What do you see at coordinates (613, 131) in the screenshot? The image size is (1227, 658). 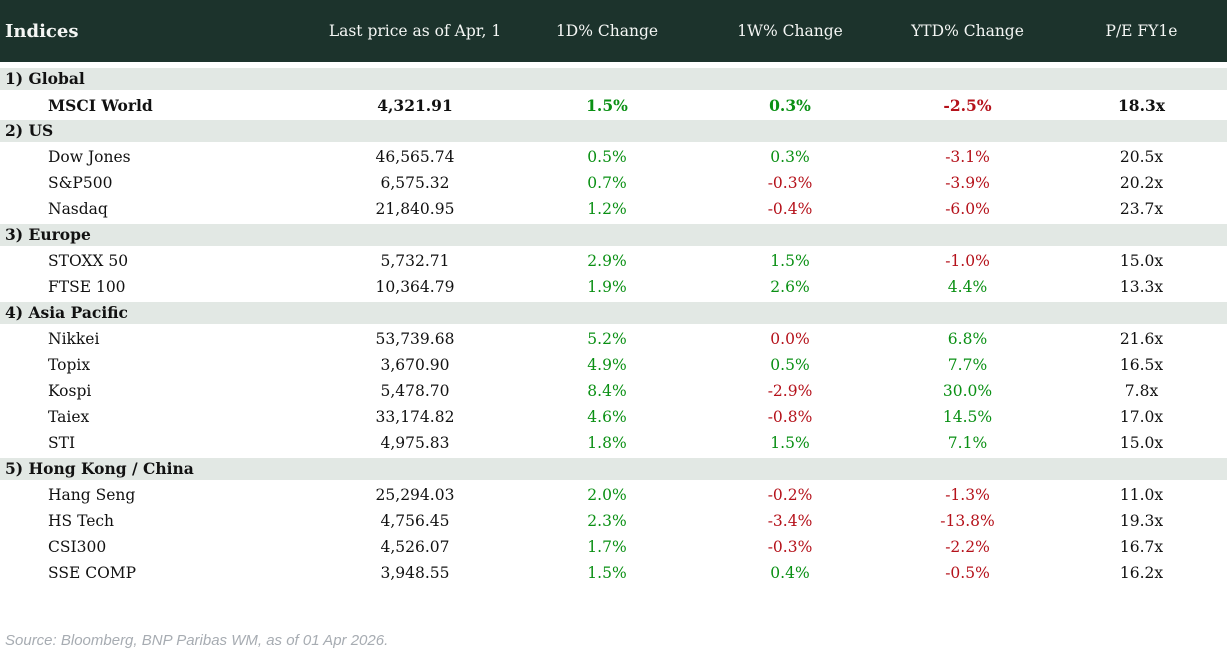 I see `section-row: 2) US` at bounding box center [613, 131].